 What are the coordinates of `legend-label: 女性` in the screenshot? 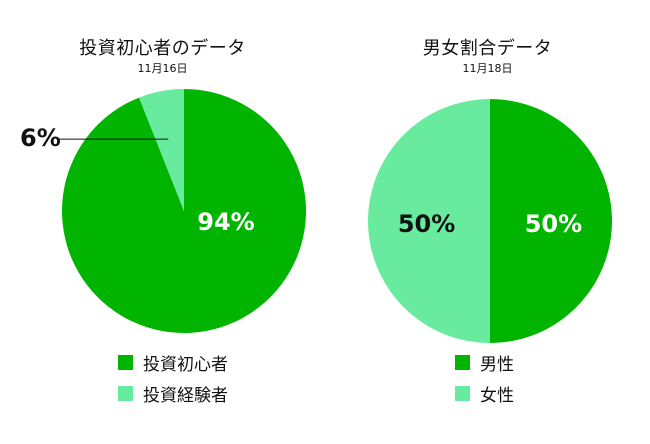 It's located at (497, 395).